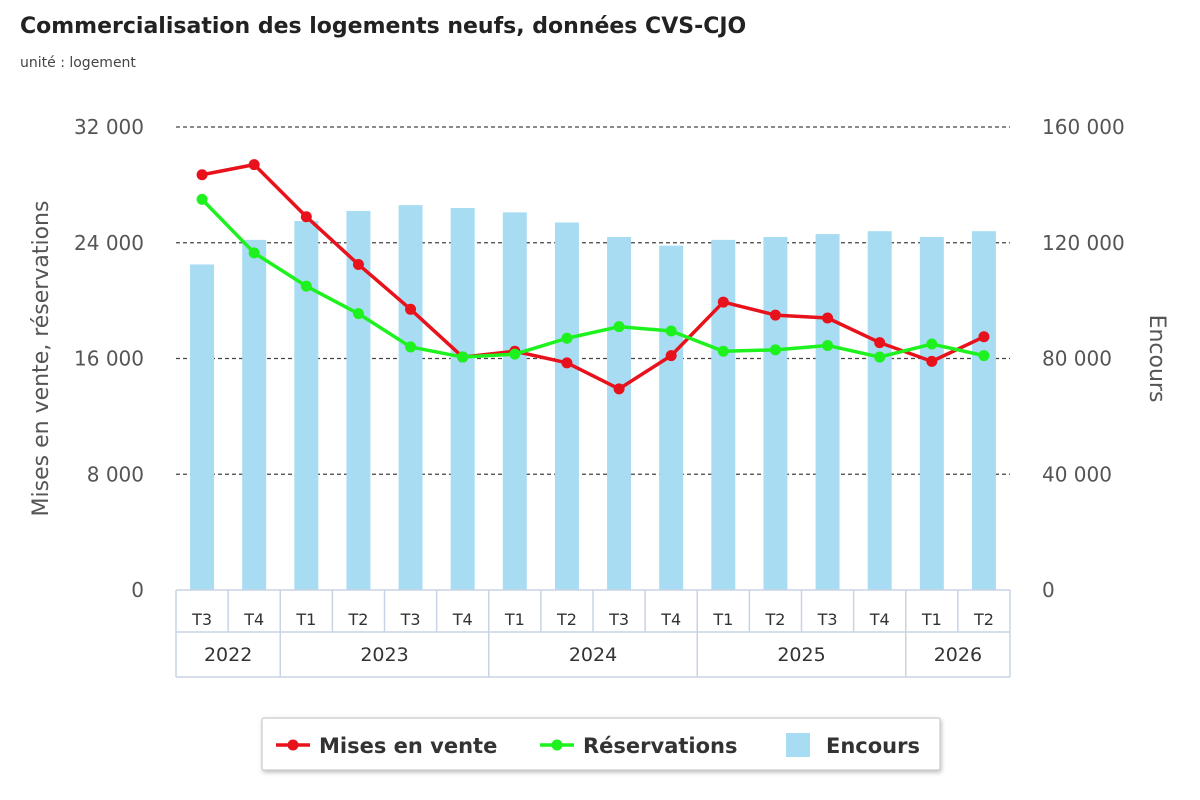 The height and width of the screenshot is (800, 1200). Describe the element at coordinates (660, 746) in the screenshot. I see `legend-label: Réservations` at that location.